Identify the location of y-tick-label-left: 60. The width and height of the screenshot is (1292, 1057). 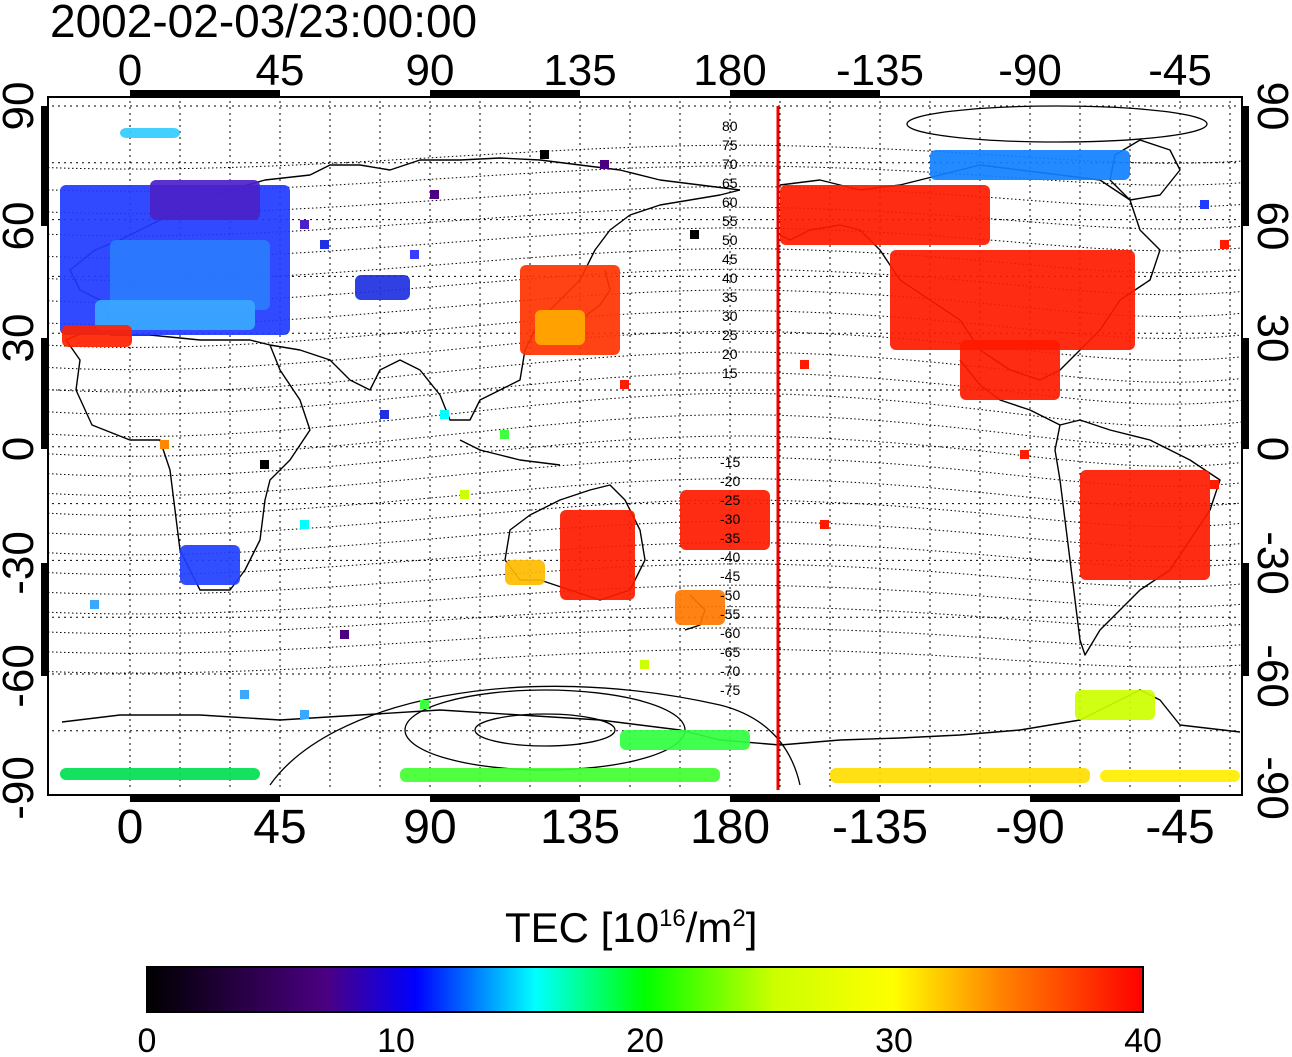
(21, 226).